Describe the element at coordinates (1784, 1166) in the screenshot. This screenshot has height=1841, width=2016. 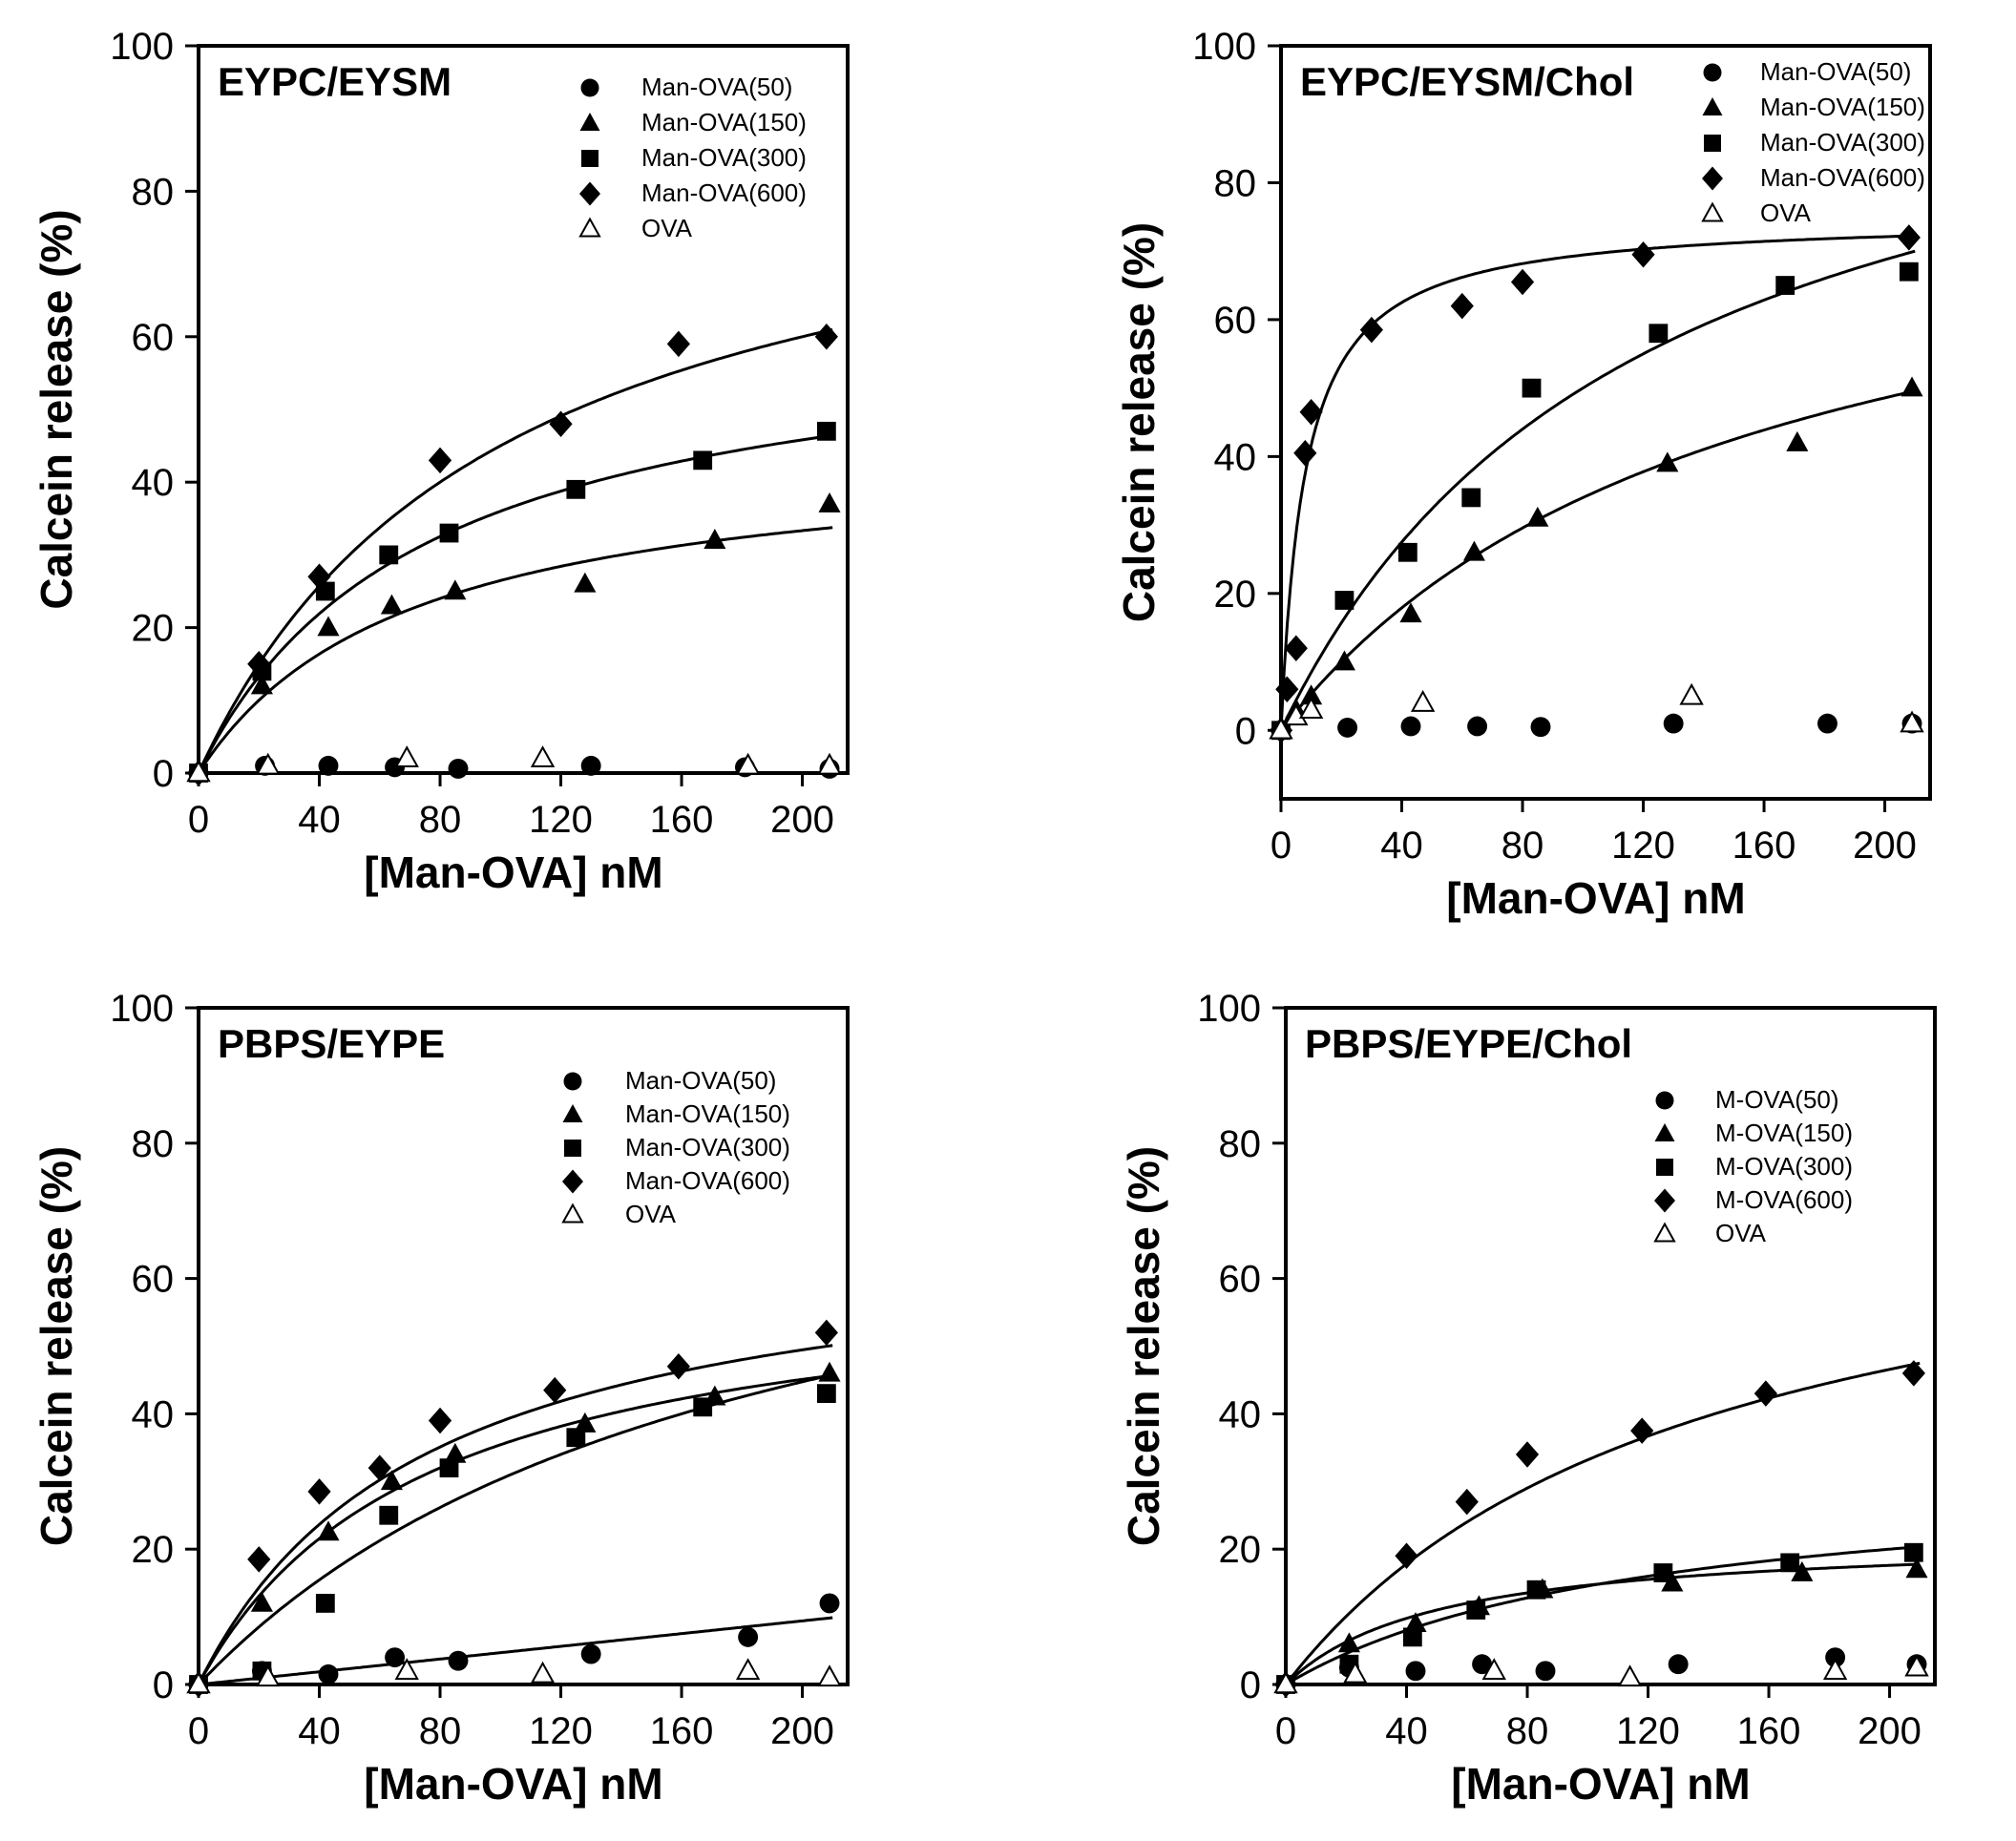
I see `legend-label: M-OVA(300)` at that location.